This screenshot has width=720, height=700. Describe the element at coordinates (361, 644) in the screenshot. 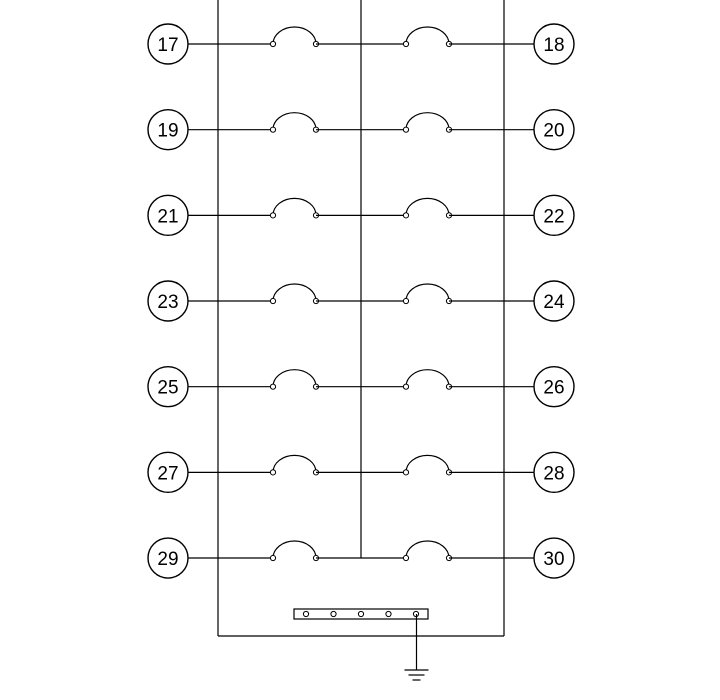

I see `ground-section` at that location.